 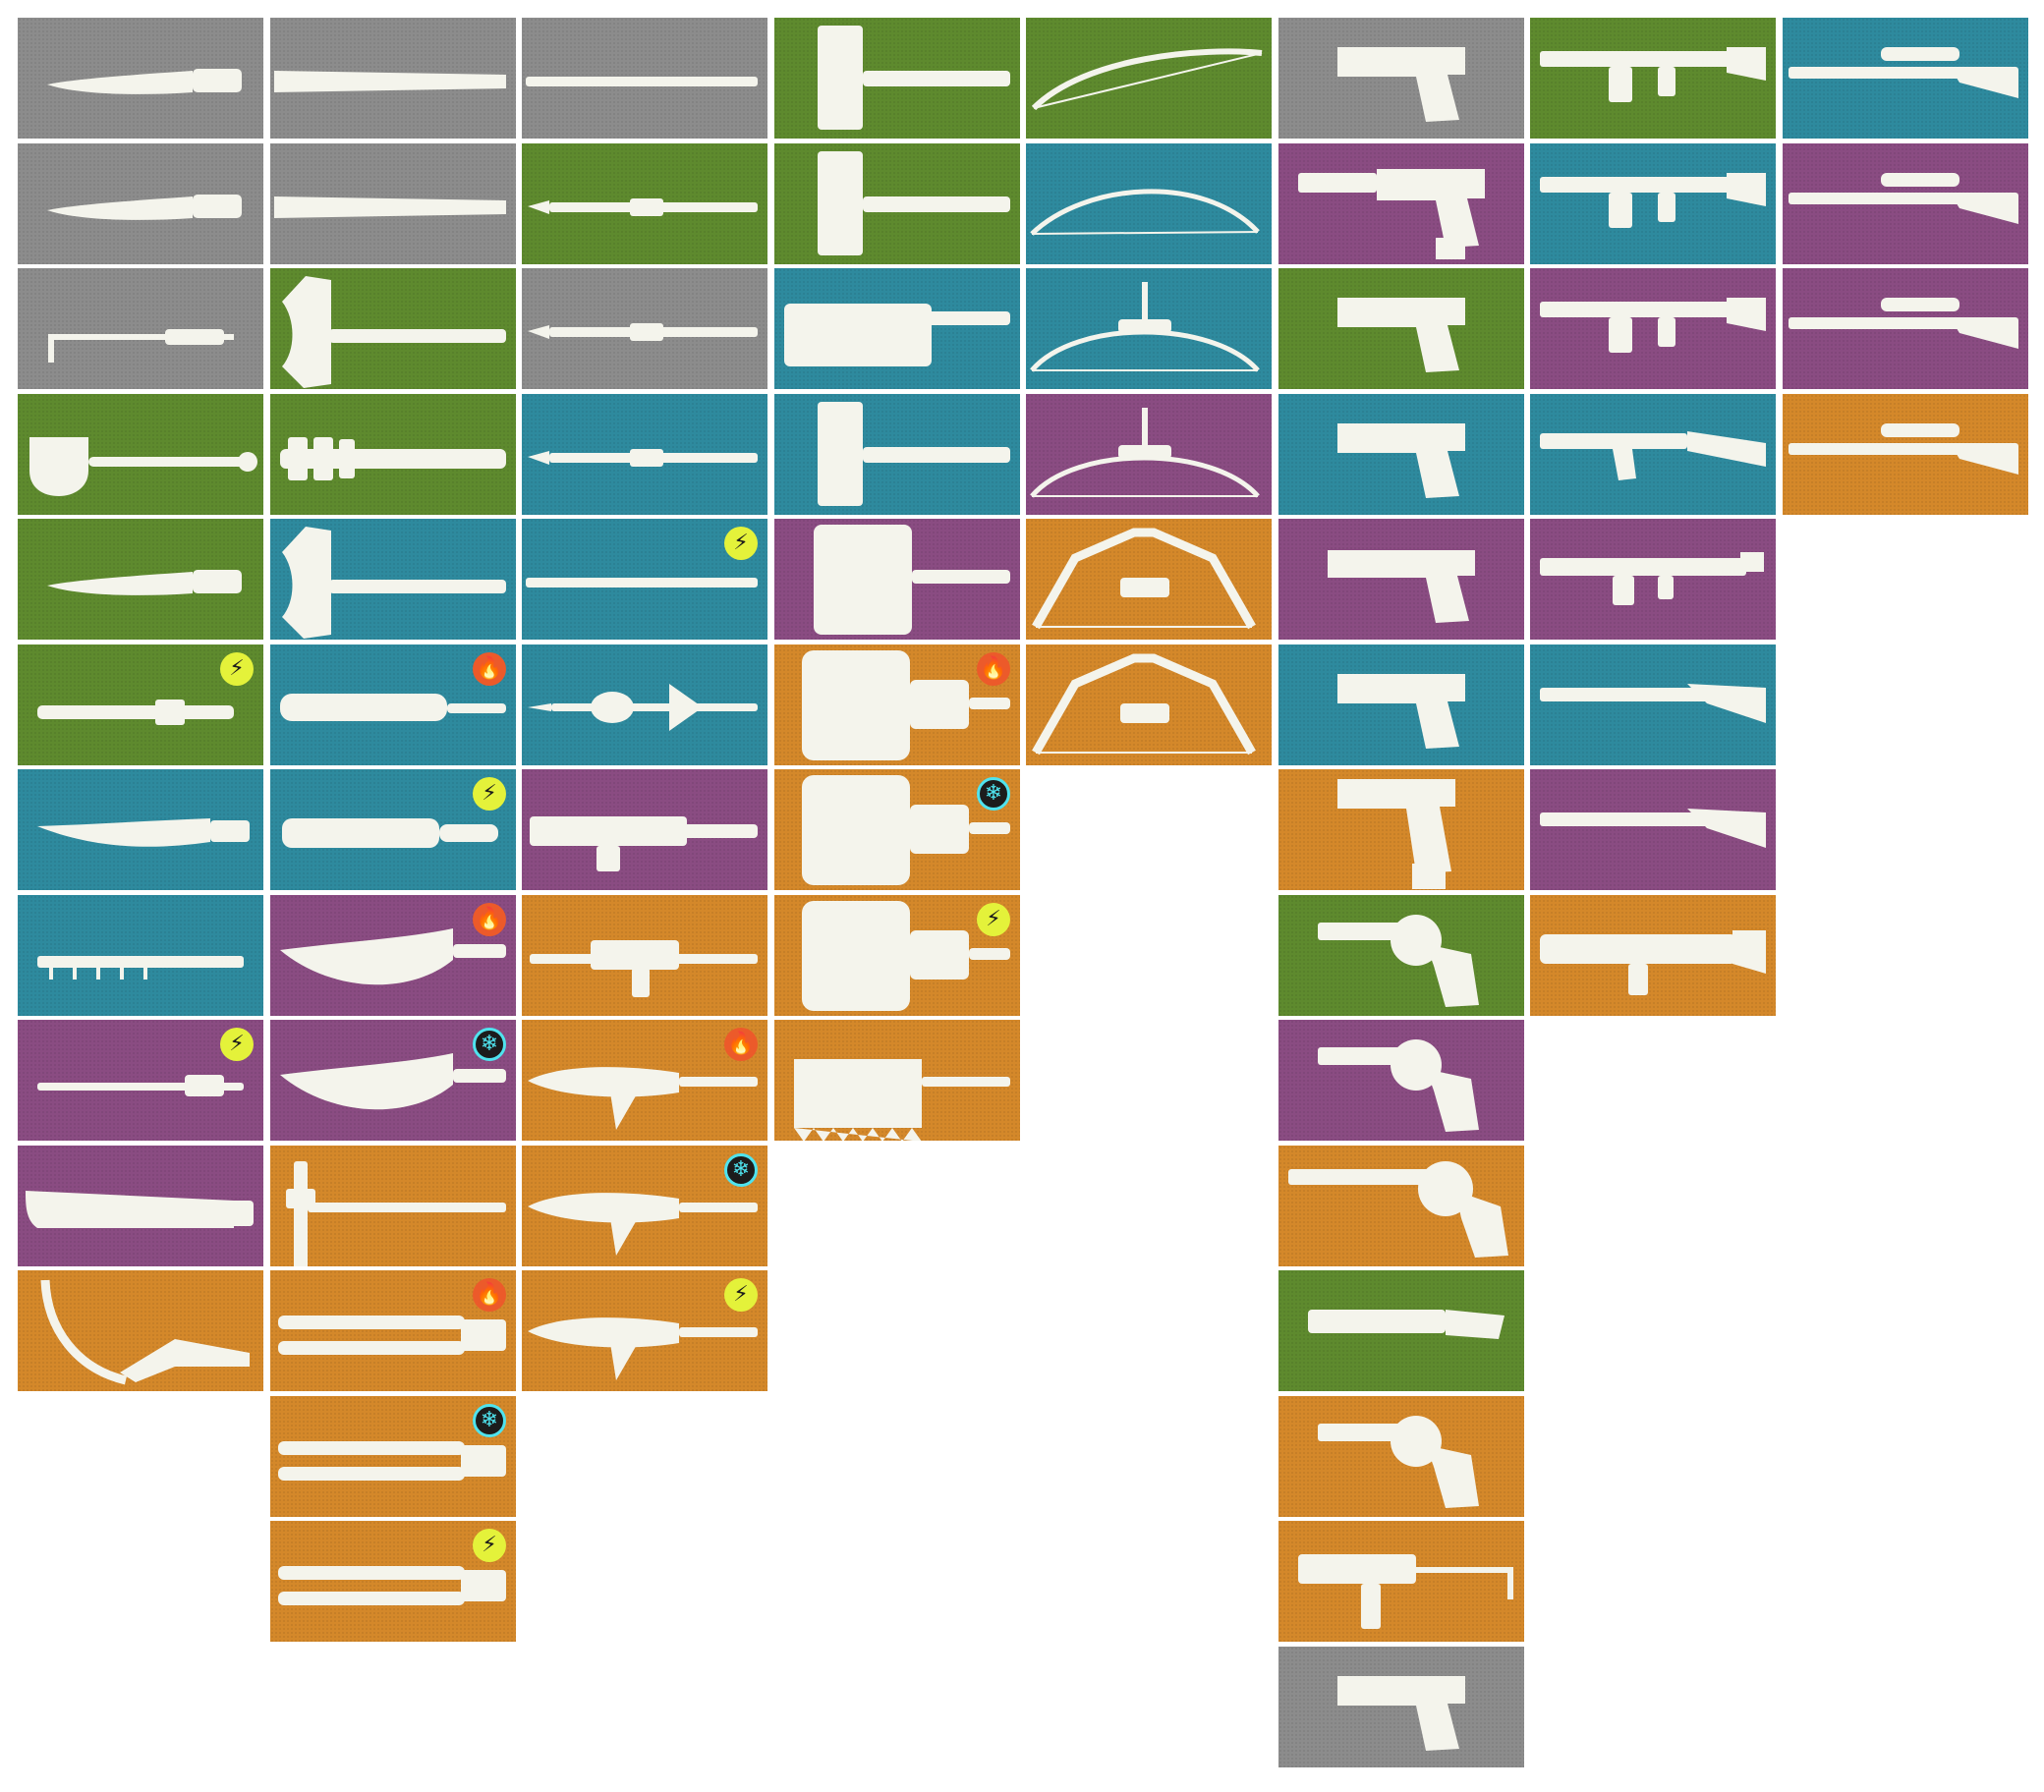 What do you see at coordinates (644, 1330) in the screenshot?
I see `blade-spear-weapon-tile: ⚡` at bounding box center [644, 1330].